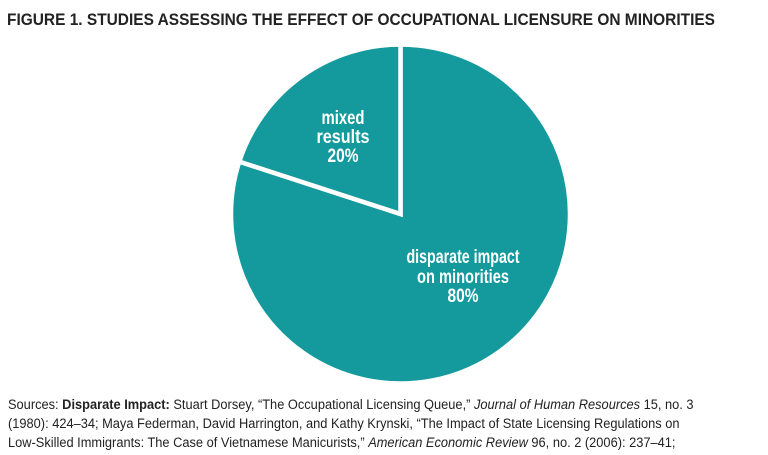 This screenshot has height=455, width=768. I want to click on mixed-slice-label-line1: mixed, so click(343, 118).